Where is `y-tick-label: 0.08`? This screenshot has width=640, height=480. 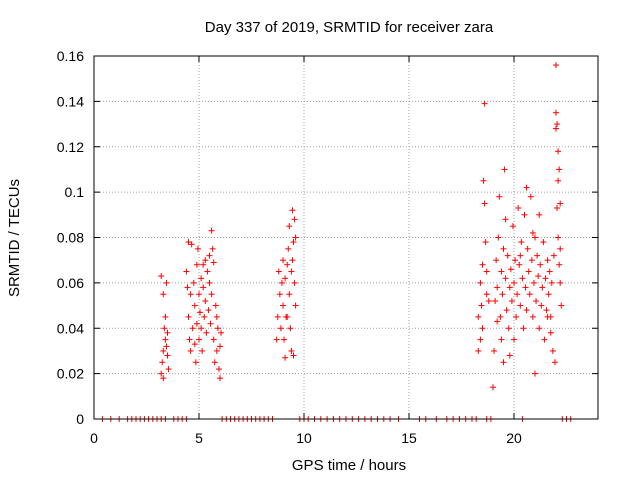
y-tick-label: 0.08 is located at coordinates (70, 238).